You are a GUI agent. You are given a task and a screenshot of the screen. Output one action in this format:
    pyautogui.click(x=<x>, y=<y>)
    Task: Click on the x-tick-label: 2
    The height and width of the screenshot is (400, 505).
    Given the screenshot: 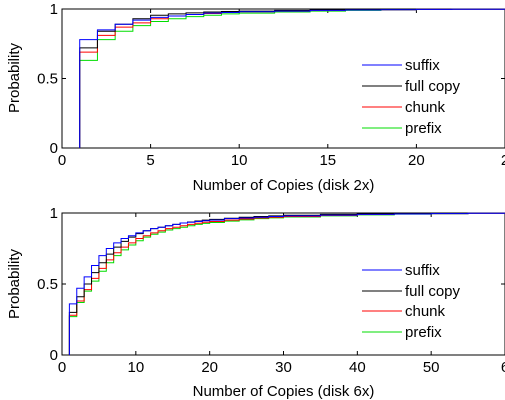 What is the action you would take?
    pyautogui.click(x=503, y=160)
    